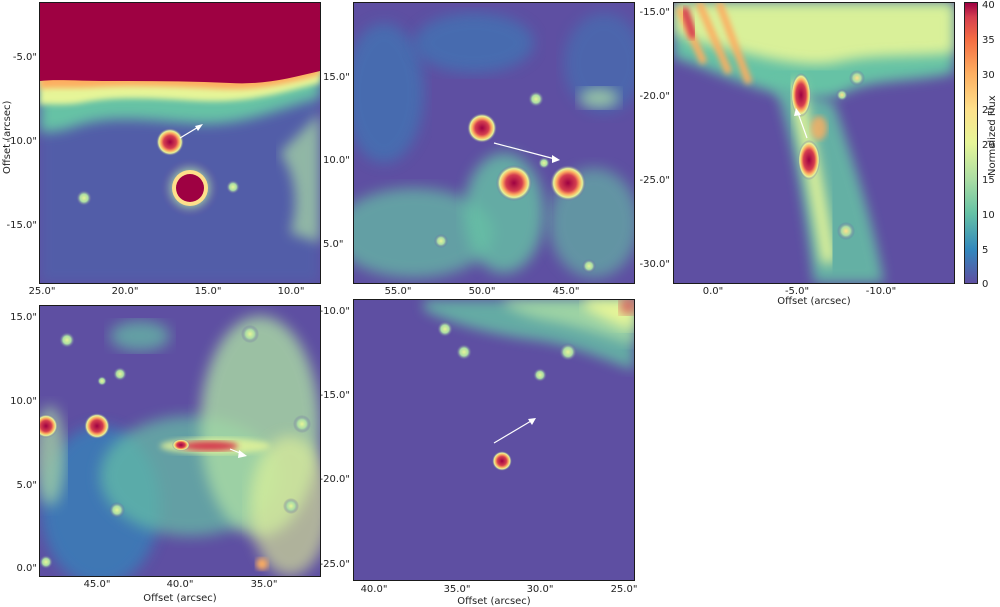  Describe the element at coordinates (457, 589) in the screenshot. I see `panel-5-xtick: 35.0"` at that location.